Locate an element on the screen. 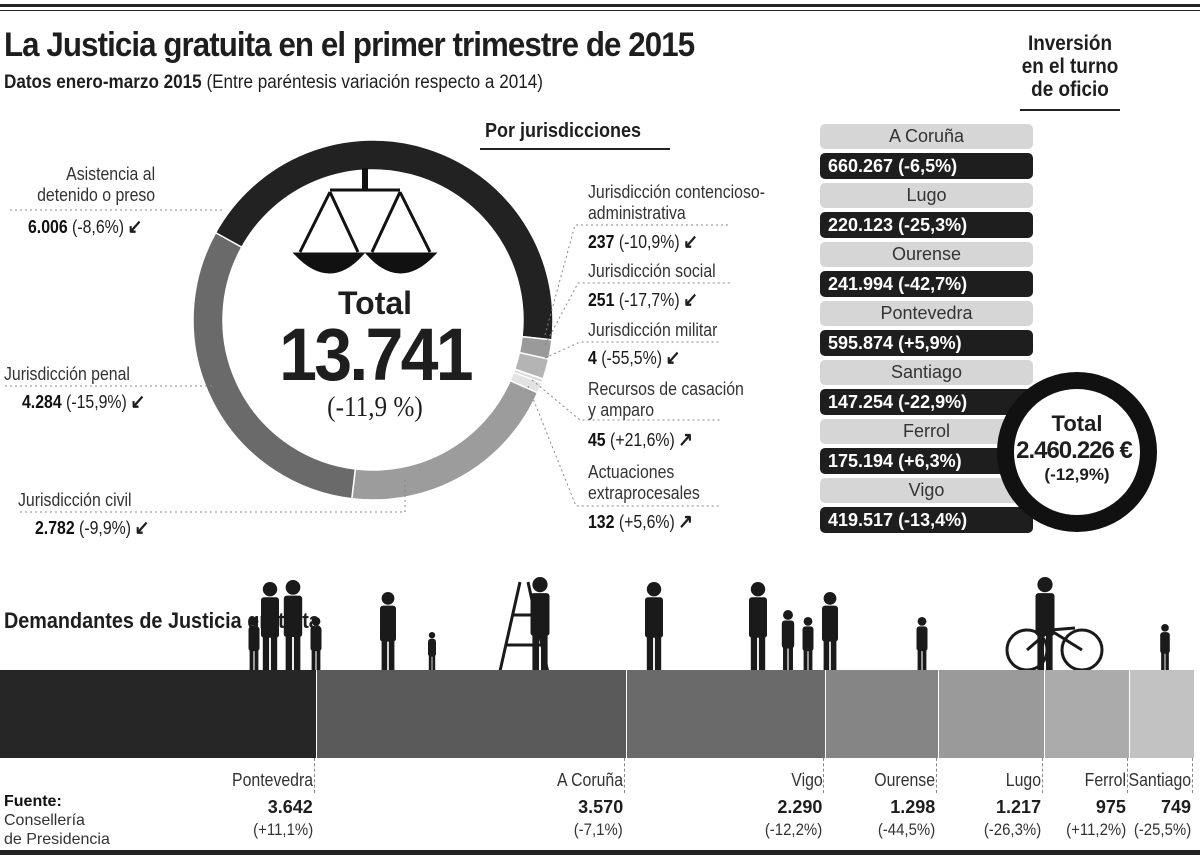 This screenshot has width=1200, height=855. investment-city-name: Ourense is located at coordinates (926, 254).